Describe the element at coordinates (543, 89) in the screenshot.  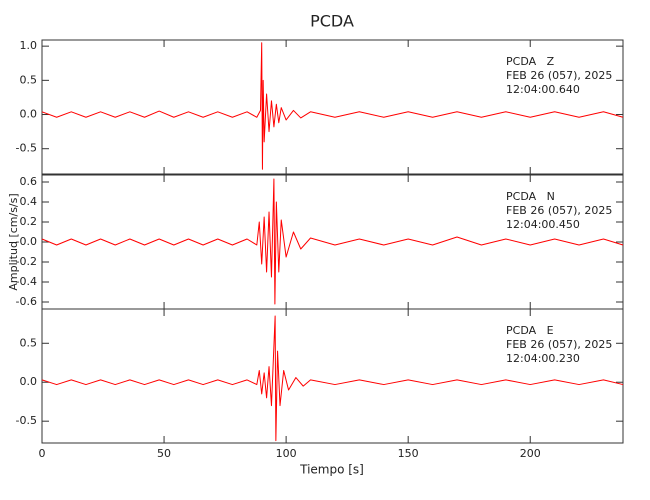
I see `annotation: 12:04:00.640` at that location.